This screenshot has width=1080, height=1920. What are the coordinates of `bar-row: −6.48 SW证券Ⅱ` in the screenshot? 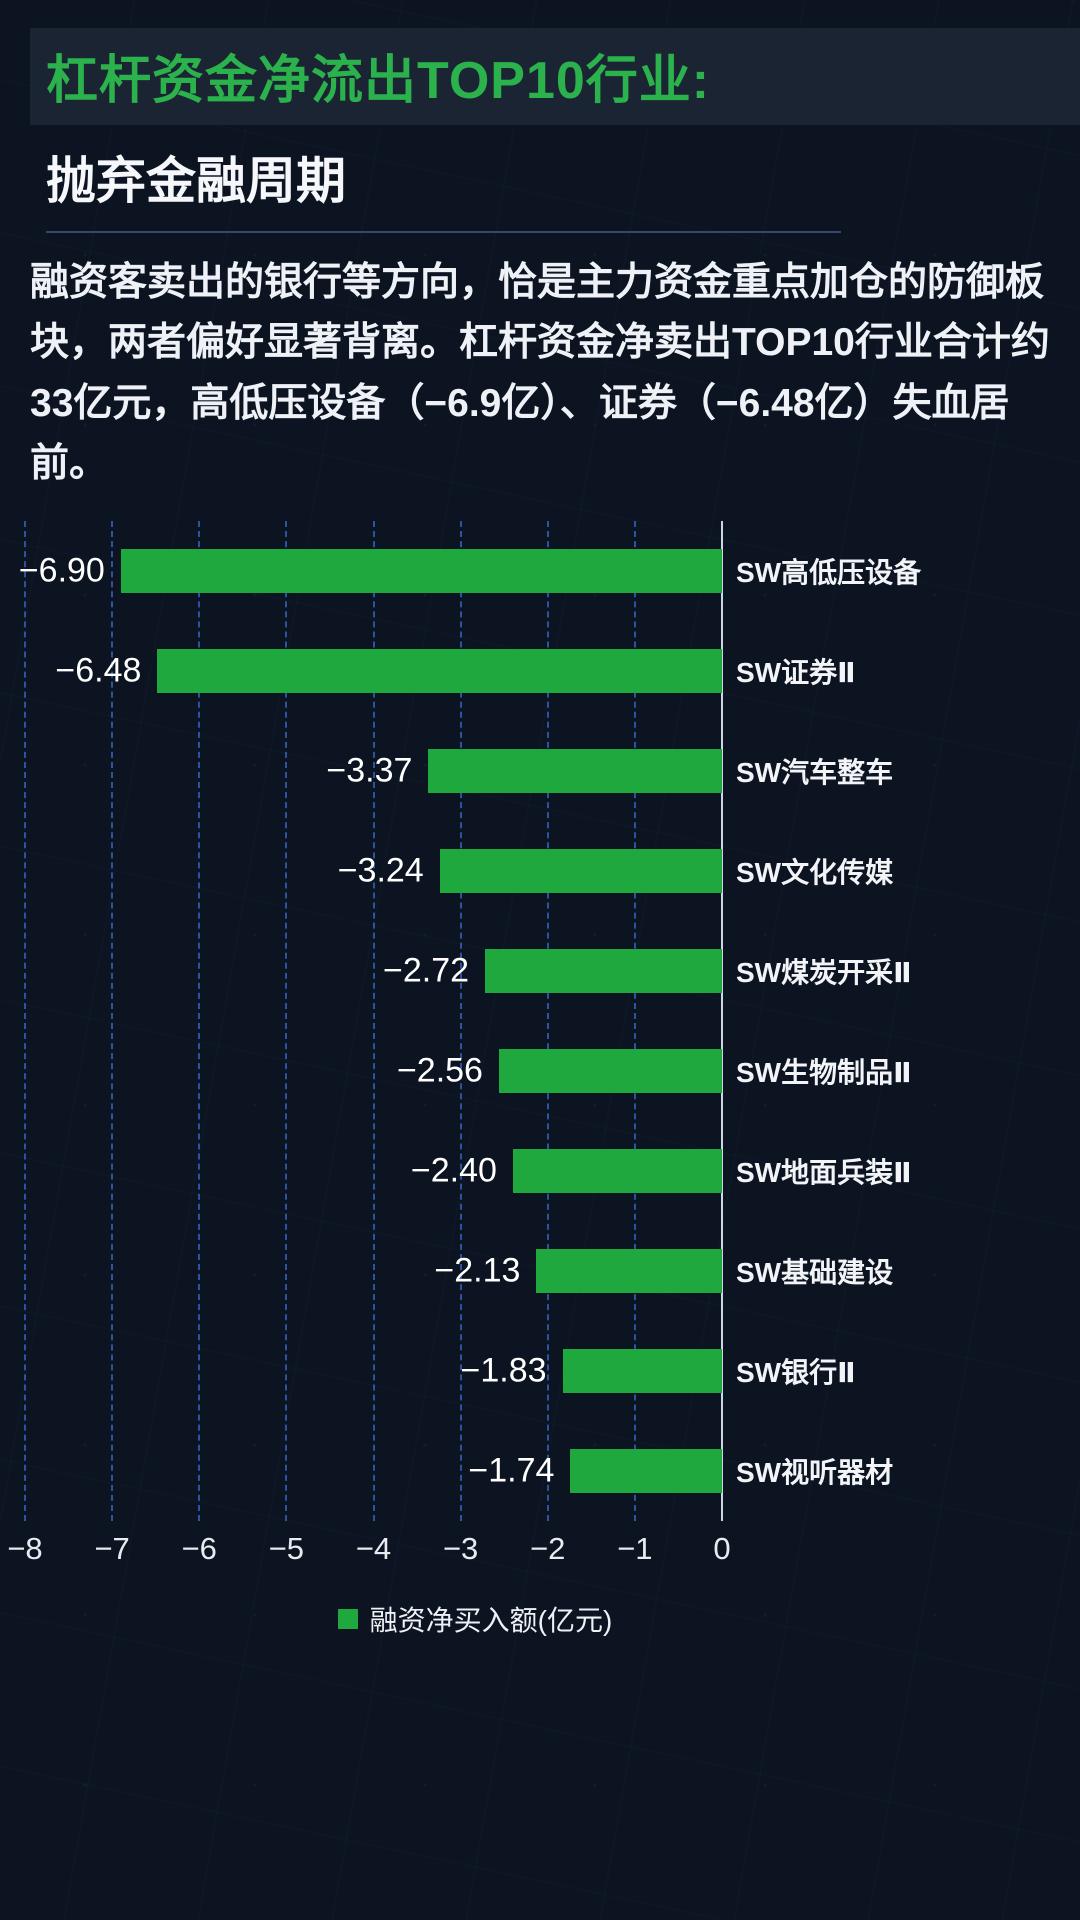 It's located at (552, 671).